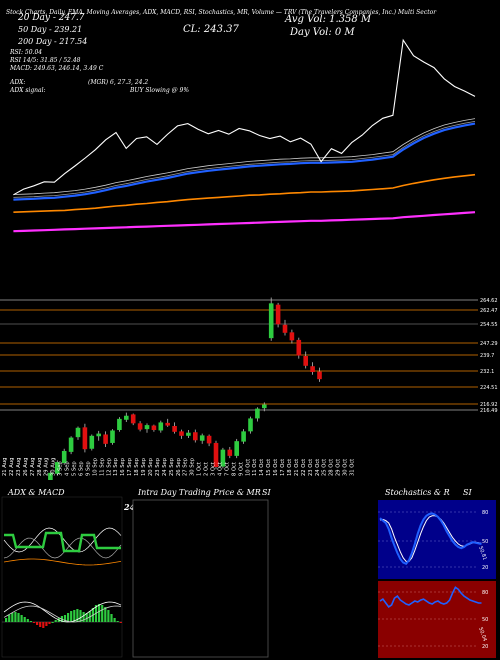  Describe the element at coordinates (485, 647) in the screenshot. I see `rsi-tick: 20` at that location.